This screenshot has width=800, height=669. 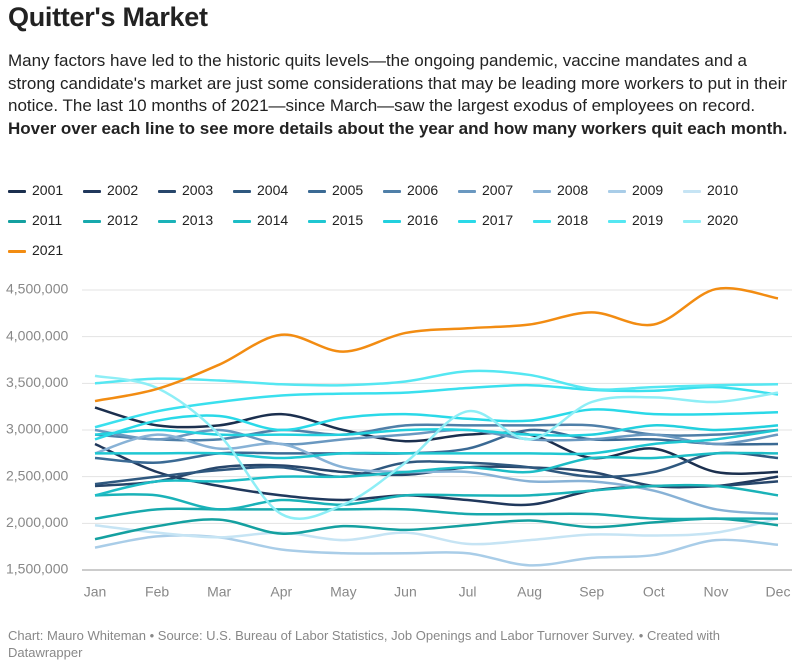 I want to click on legend-entry: 2012, so click(x=110, y=220).